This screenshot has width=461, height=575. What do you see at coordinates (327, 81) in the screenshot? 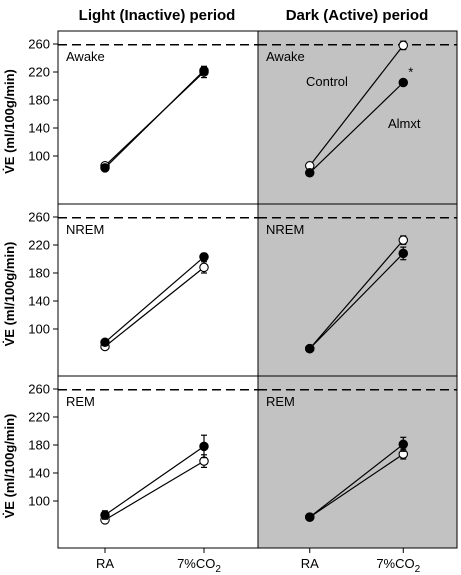
I see `series-label-control: Control` at bounding box center [327, 81].